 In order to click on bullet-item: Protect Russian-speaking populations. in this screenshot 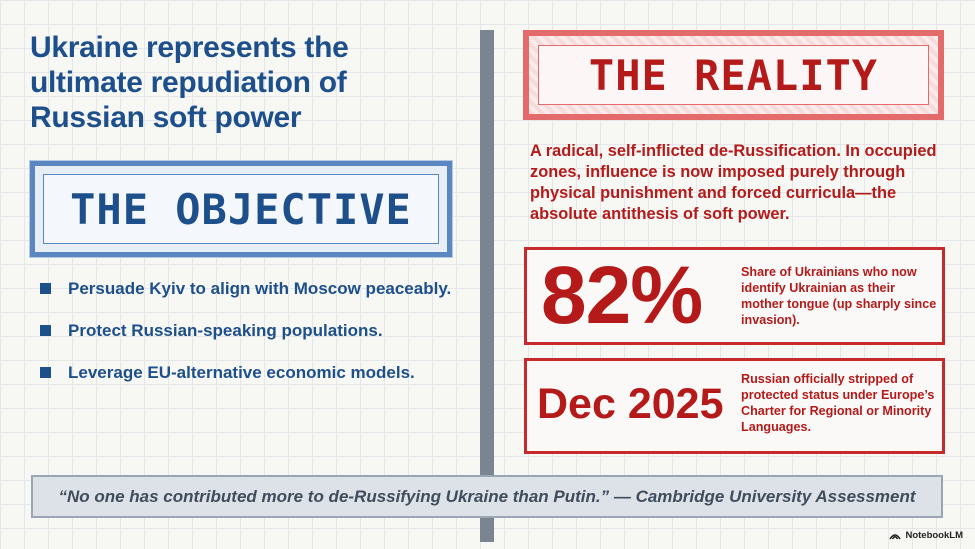, I will do `click(250, 330)`.